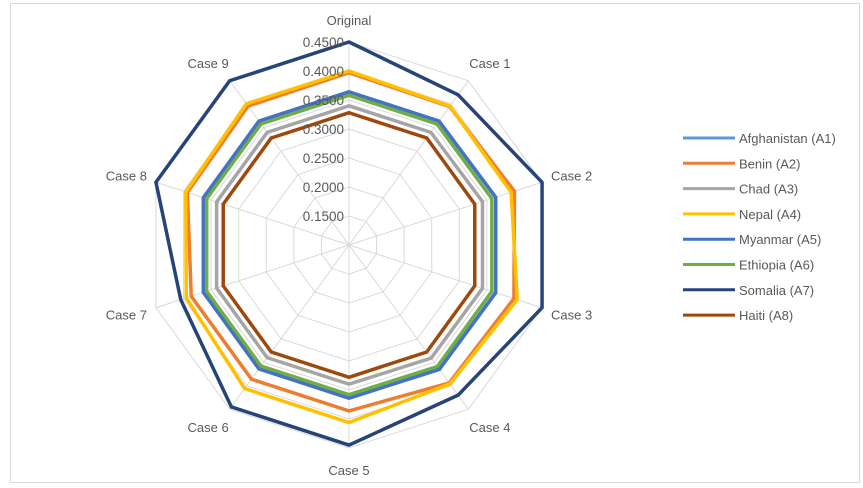 The width and height of the screenshot is (863, 488). What do you see at coordinates (571, 315) in the screenshot?
I see `category-label: Case 3` at bounding box center [571, 315].